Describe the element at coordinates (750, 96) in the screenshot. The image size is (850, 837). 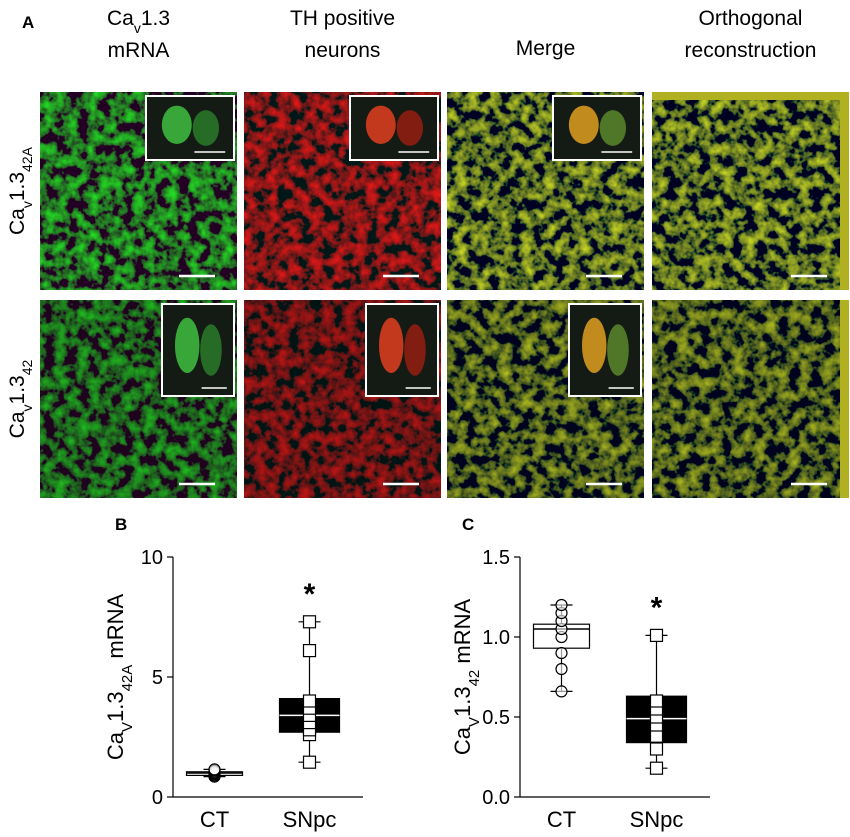
I see `ortho-top` at that location.